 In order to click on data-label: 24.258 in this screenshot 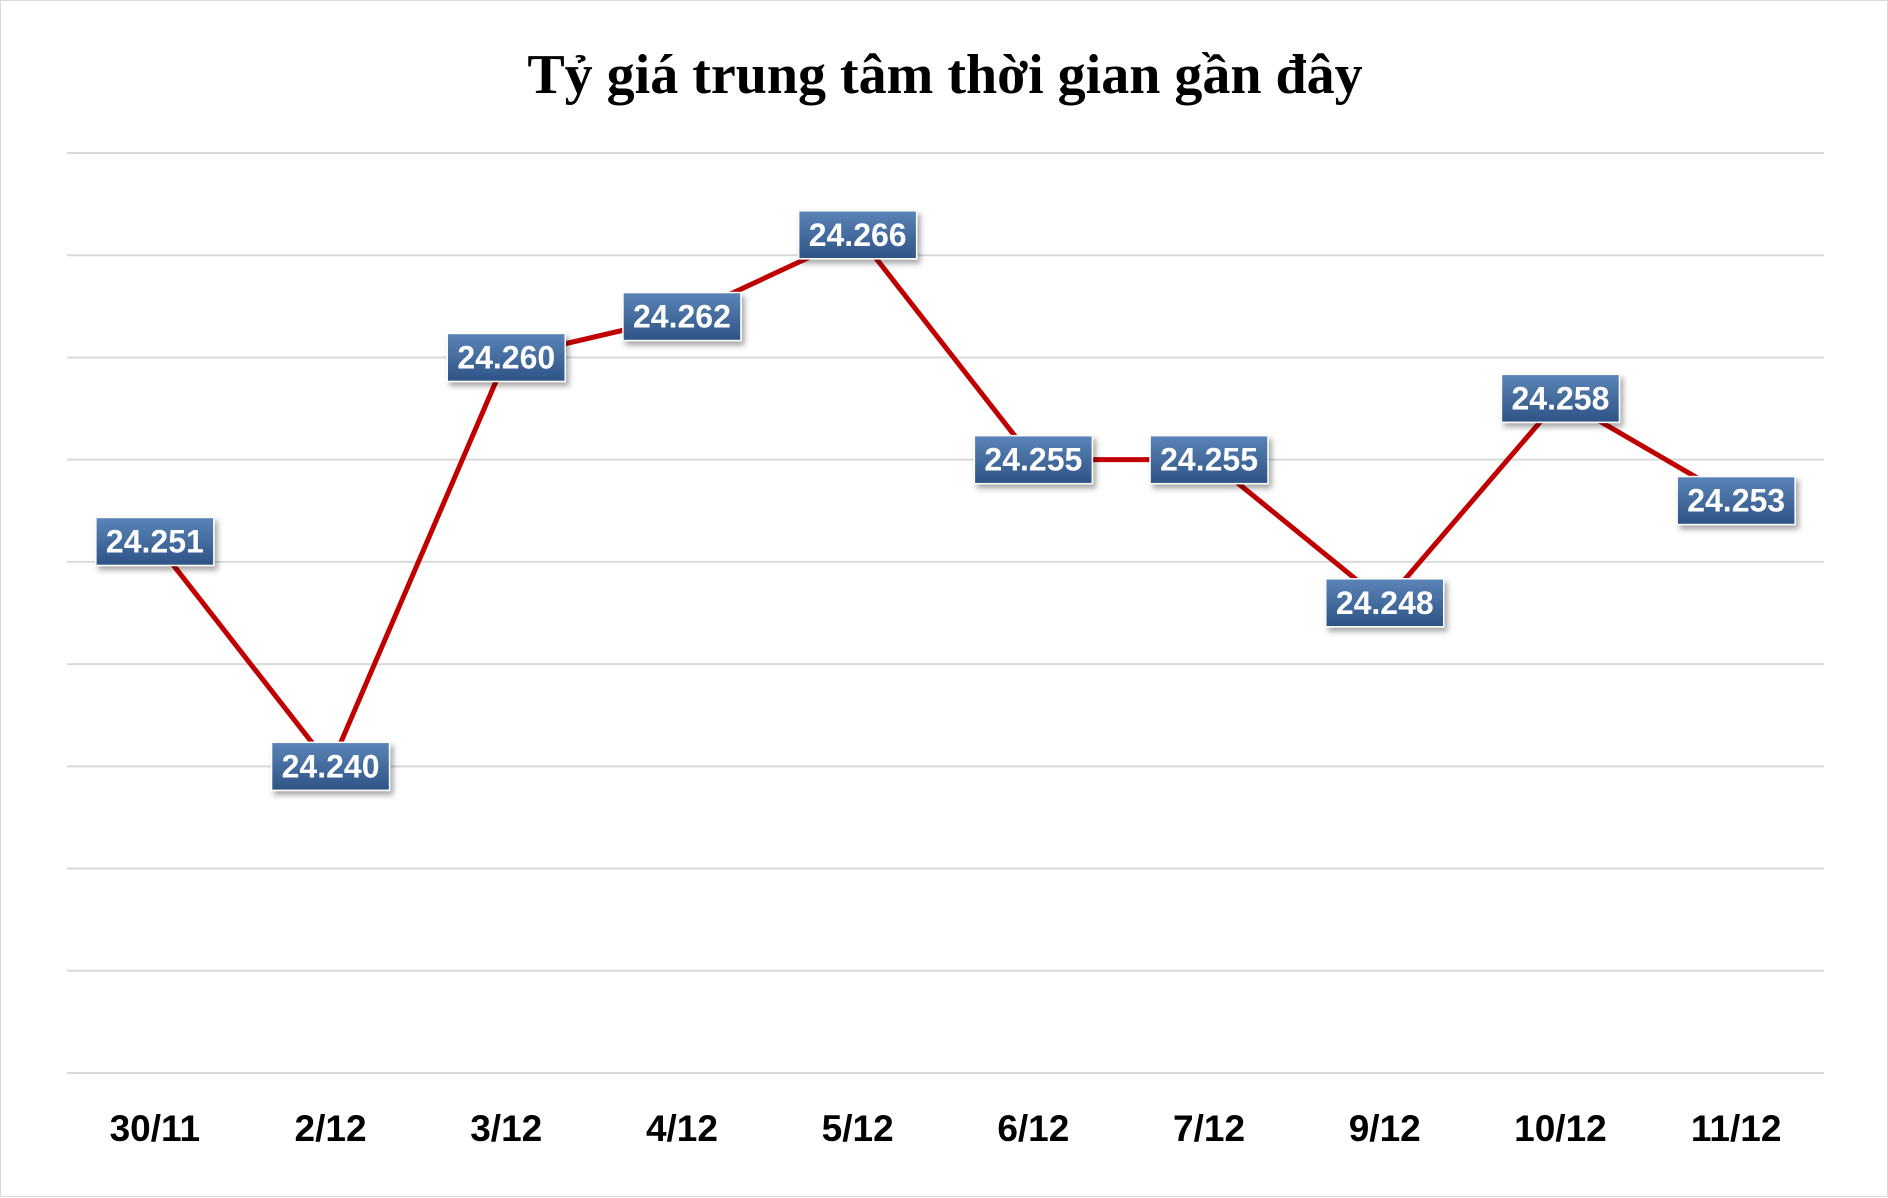, I will do `click(1560, 398)`.